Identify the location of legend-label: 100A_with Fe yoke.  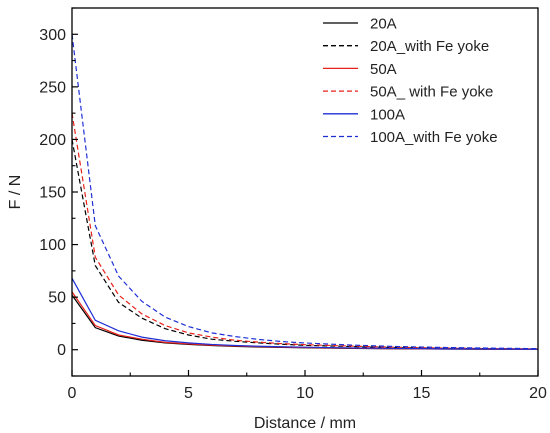
(434, 137).